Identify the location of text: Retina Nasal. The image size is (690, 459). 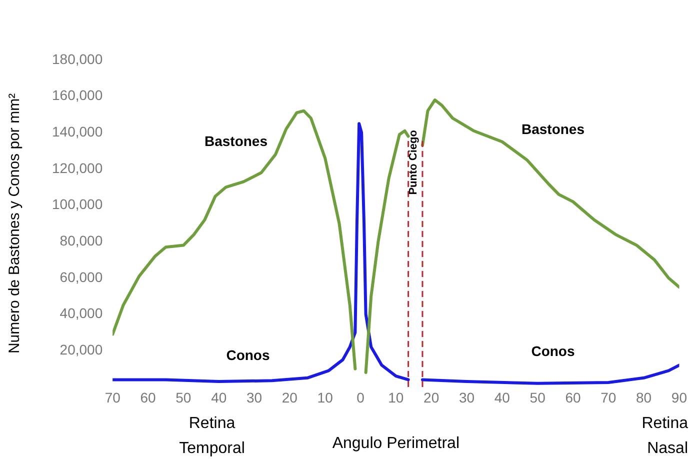
(665, 436).